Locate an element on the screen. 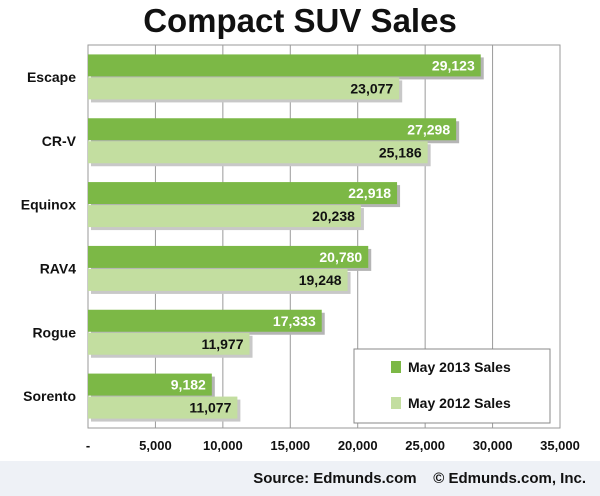 The image size is (600, 496). data-label-2012: 11,977 is located at coordinates (222, 344).